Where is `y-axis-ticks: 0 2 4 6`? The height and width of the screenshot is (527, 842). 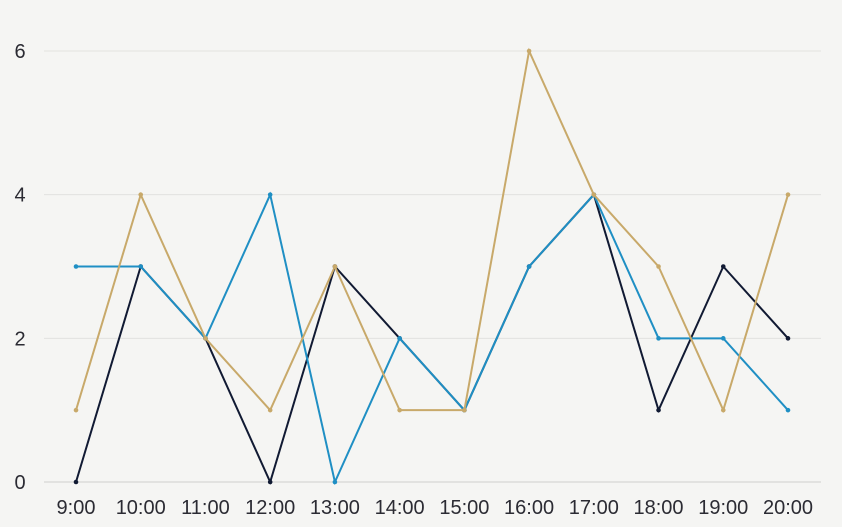 y-axis-ticks: 0 2 4 6 is located at coordinates (19, 267).